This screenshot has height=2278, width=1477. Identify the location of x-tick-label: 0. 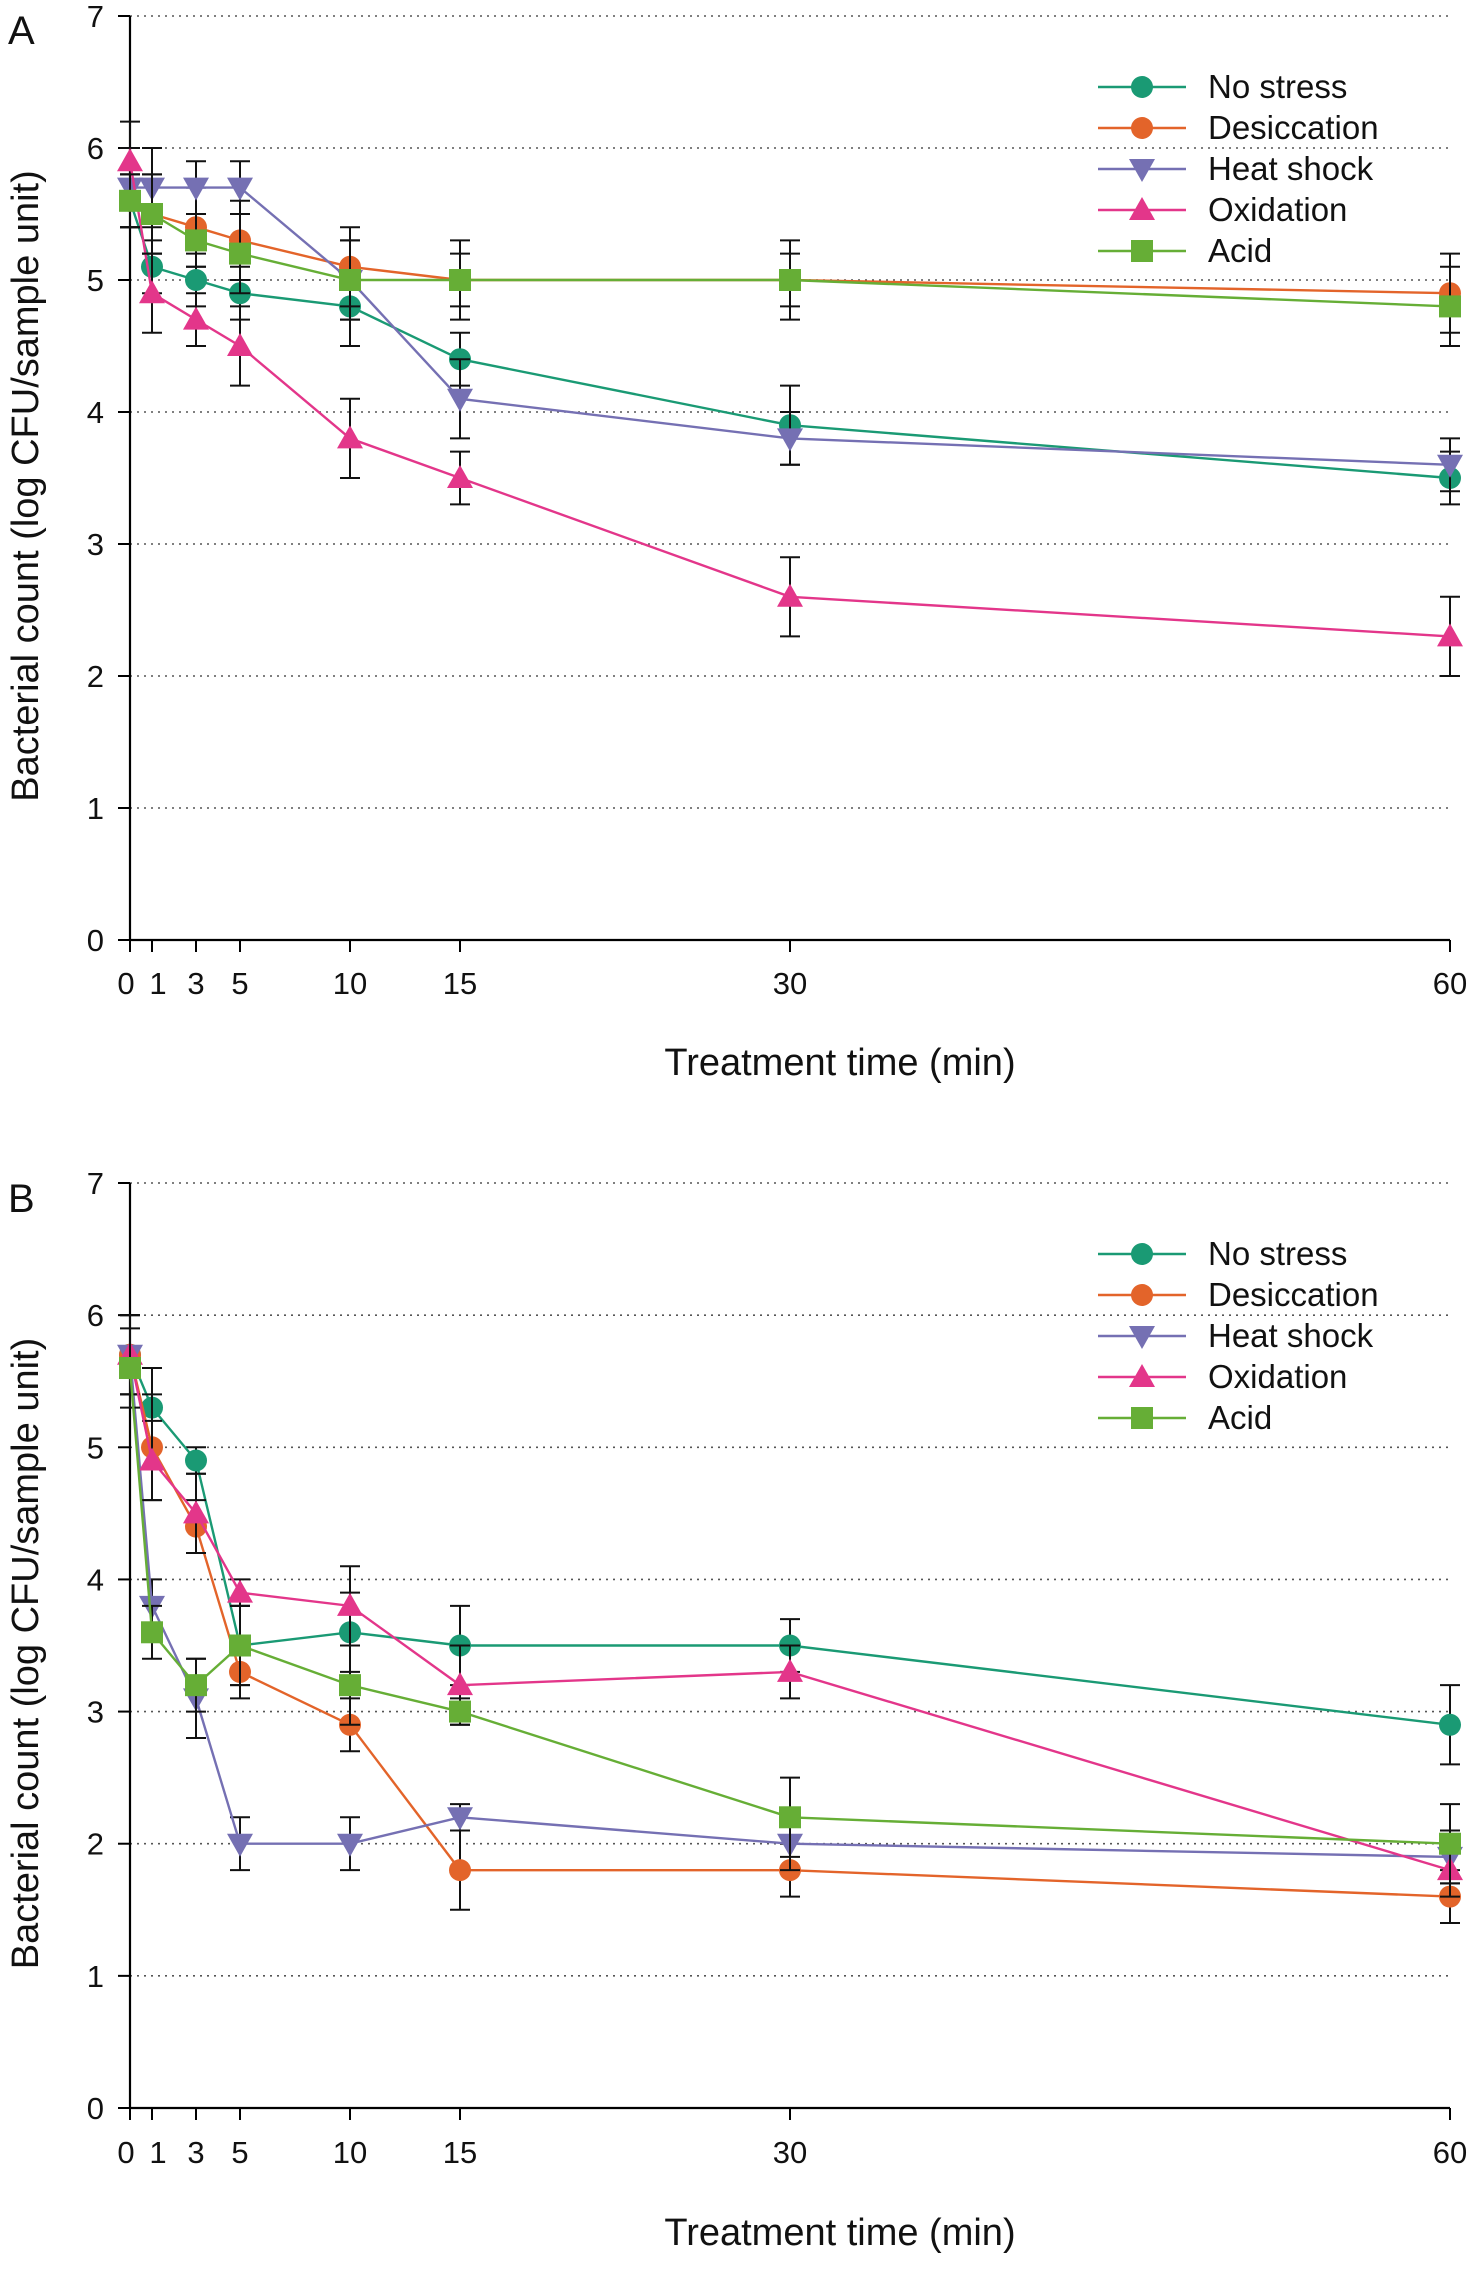
(125, 983).